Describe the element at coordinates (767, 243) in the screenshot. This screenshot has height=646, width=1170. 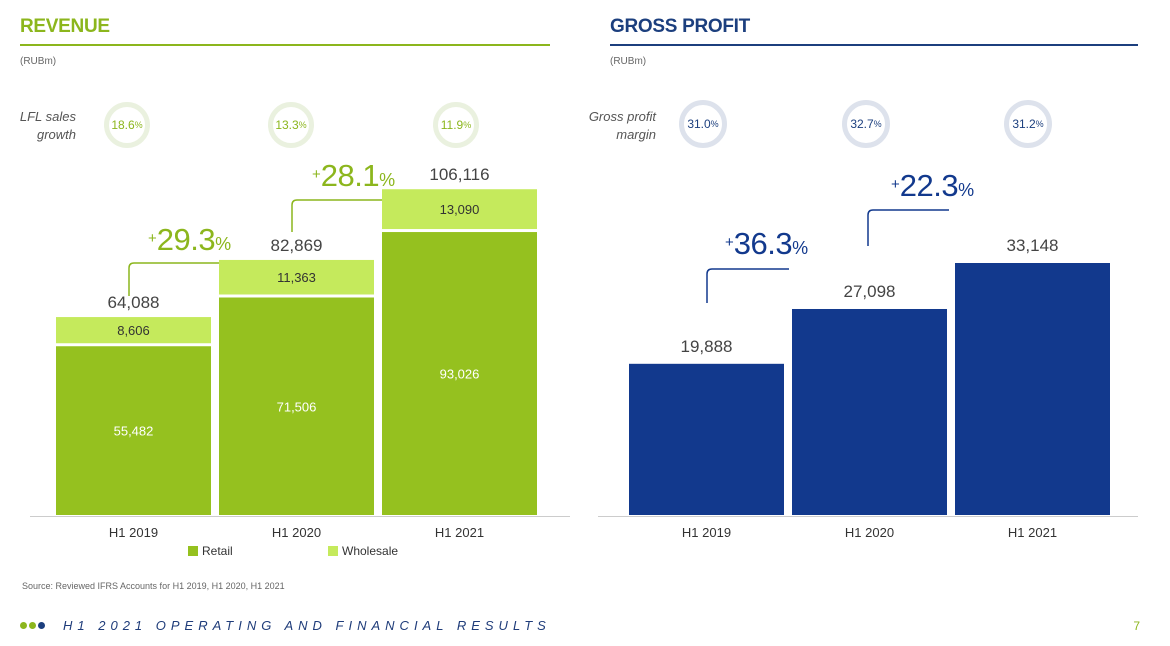
I see `gross-profit-growth-2020: +36.3%` at that location.